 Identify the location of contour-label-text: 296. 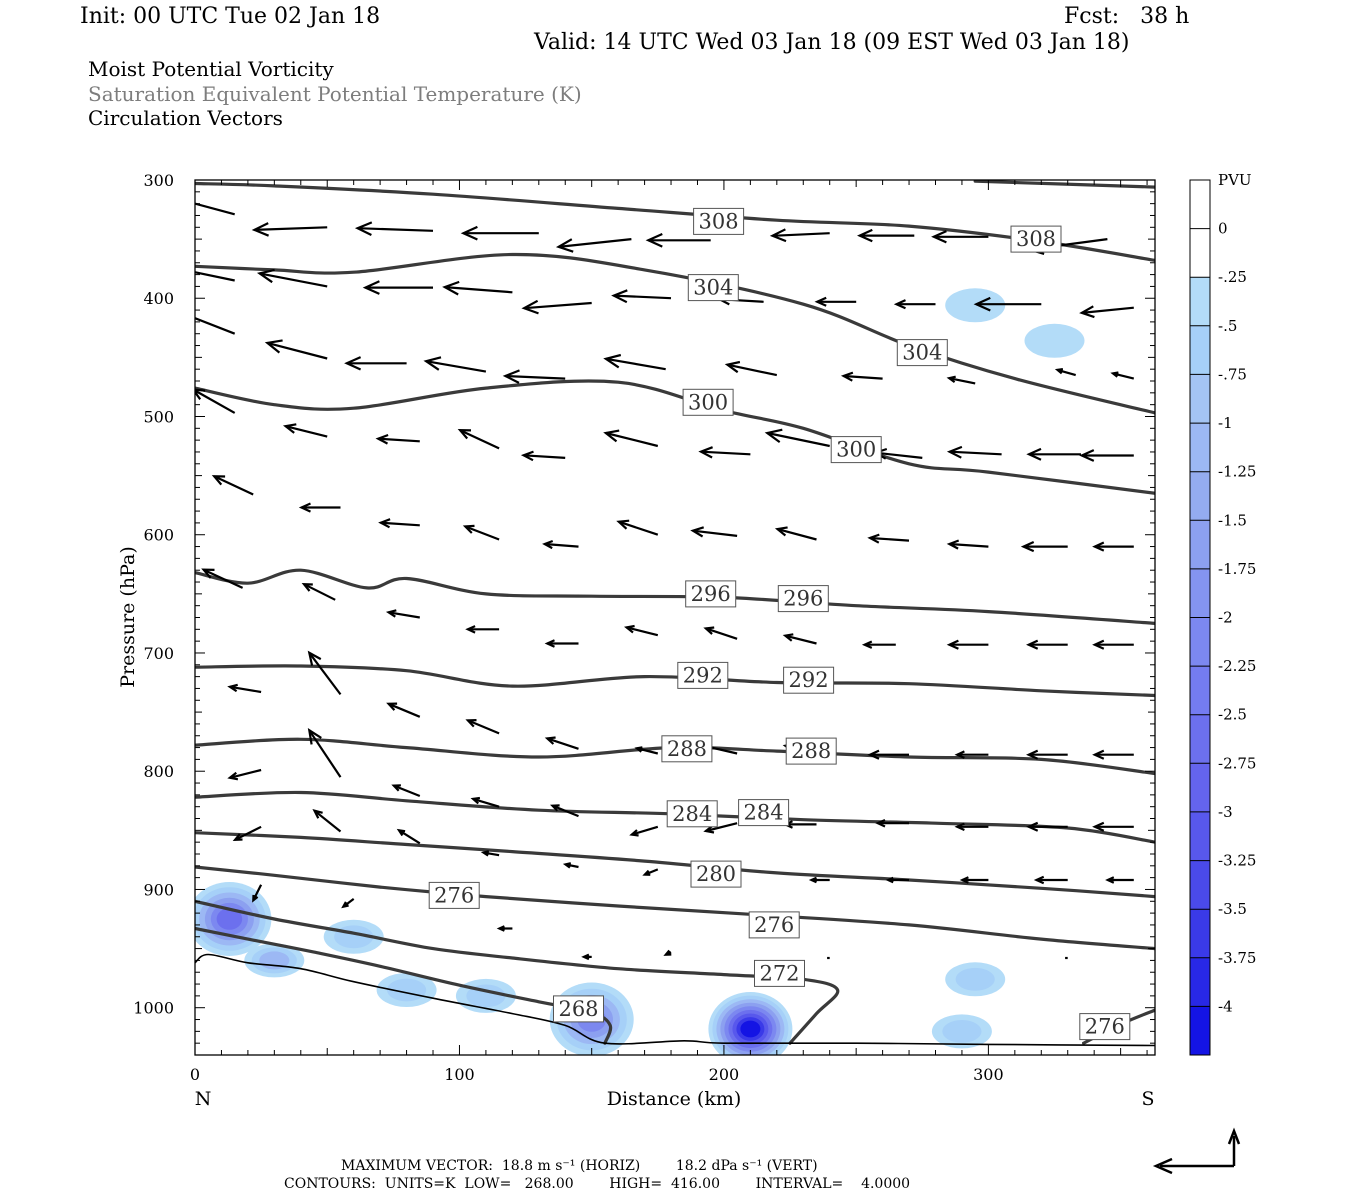
(711, 594).